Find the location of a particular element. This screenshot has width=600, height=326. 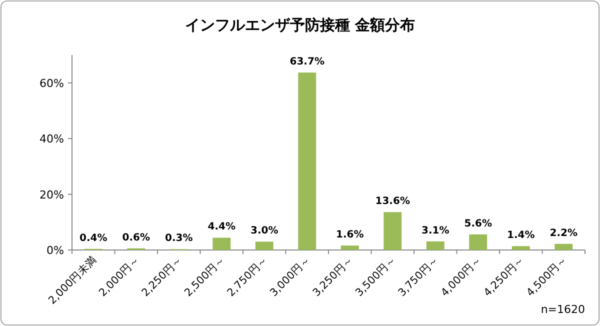

data-label: 63.7% is located at coordinates (307, 62).